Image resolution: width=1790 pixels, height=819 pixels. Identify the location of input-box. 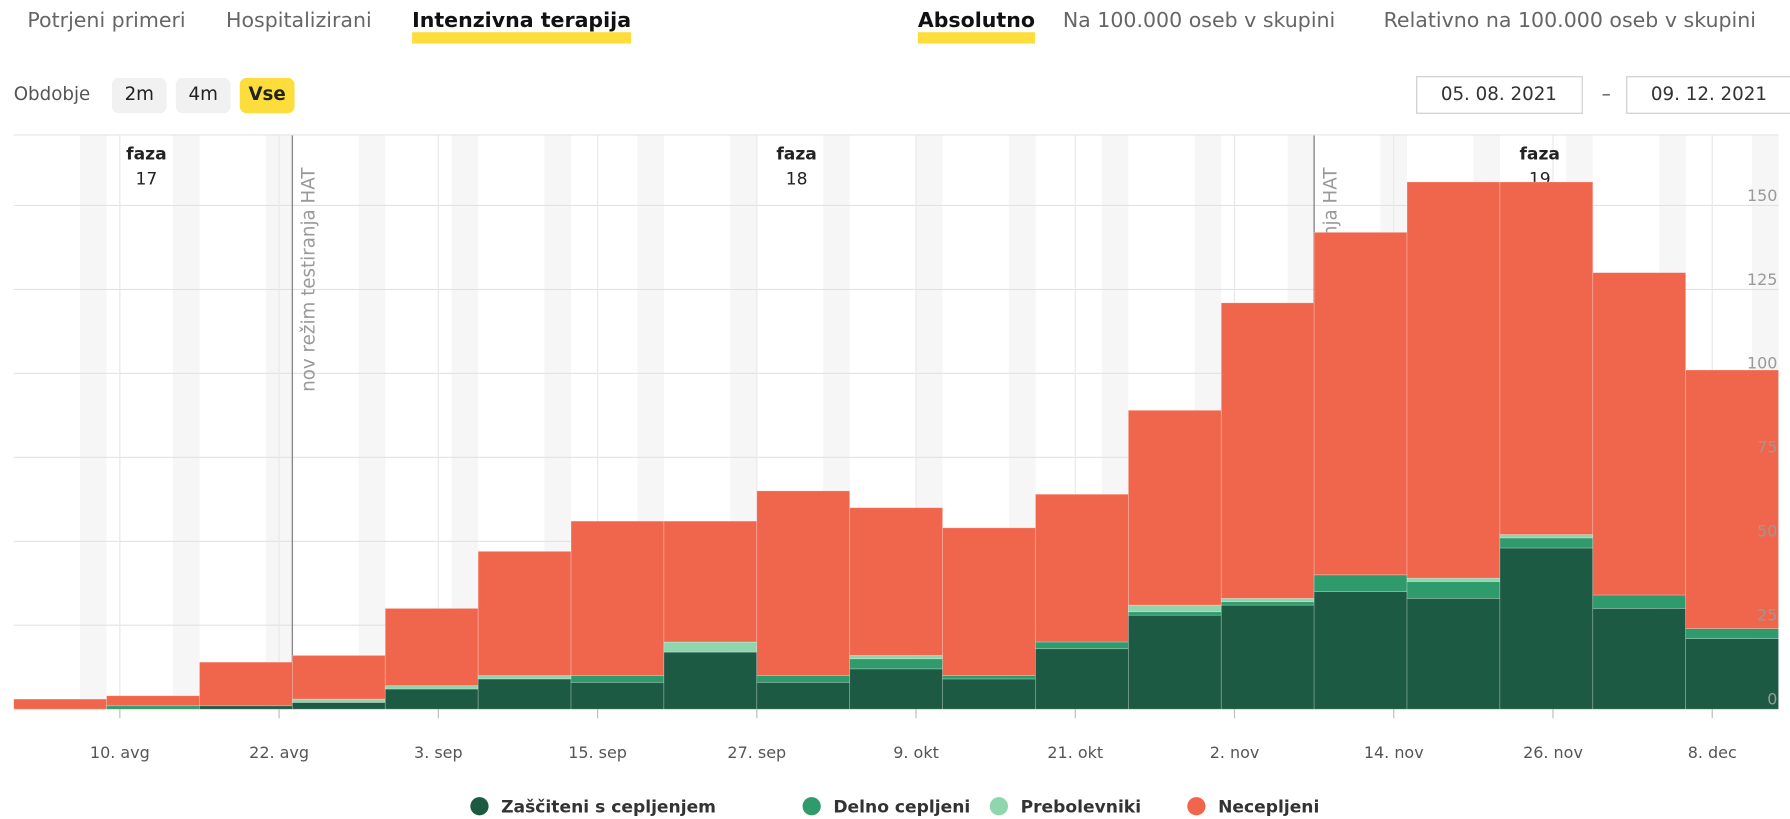
(1708, 95).